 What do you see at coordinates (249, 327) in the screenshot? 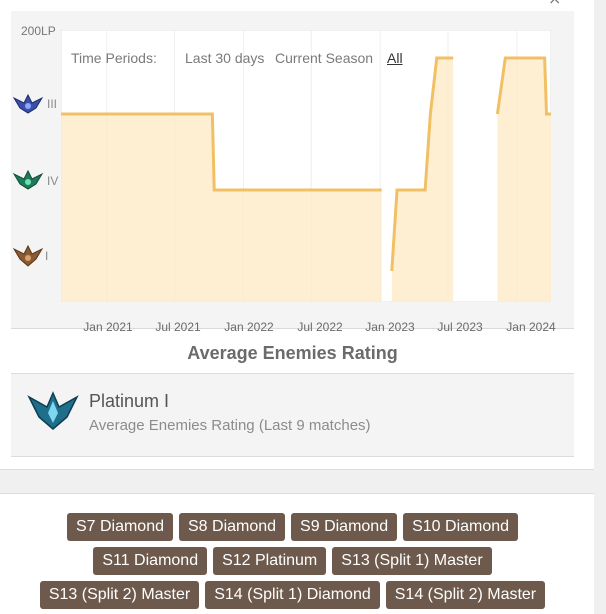
I see `x-tick: Jan 2022` at bounding box center [249, 327].